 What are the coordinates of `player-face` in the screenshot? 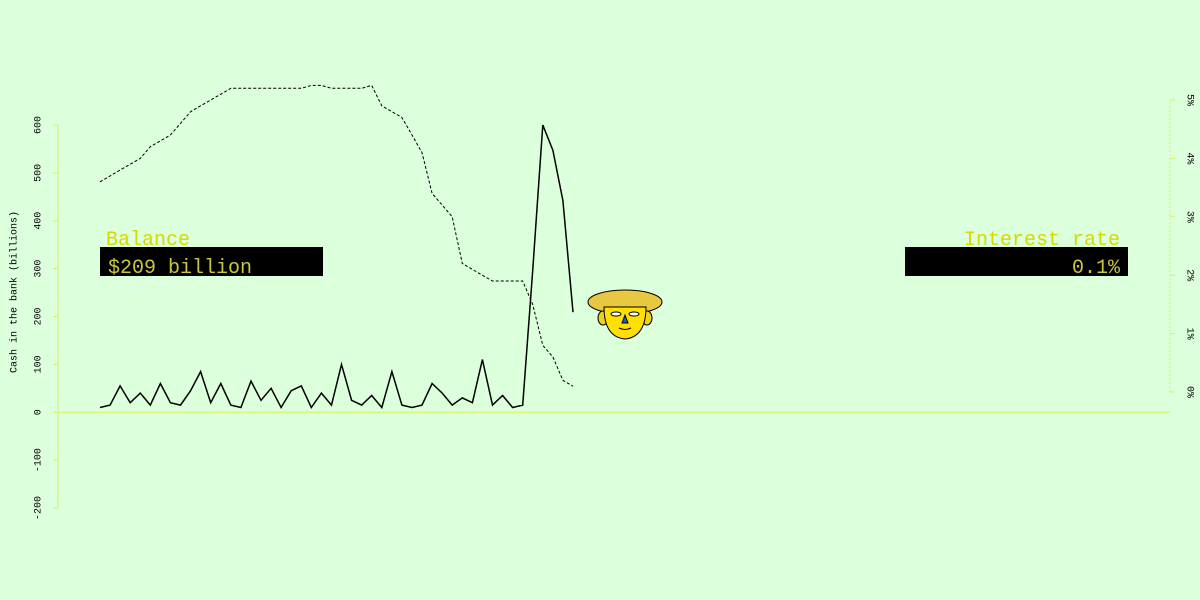 It's located at (625, 314).